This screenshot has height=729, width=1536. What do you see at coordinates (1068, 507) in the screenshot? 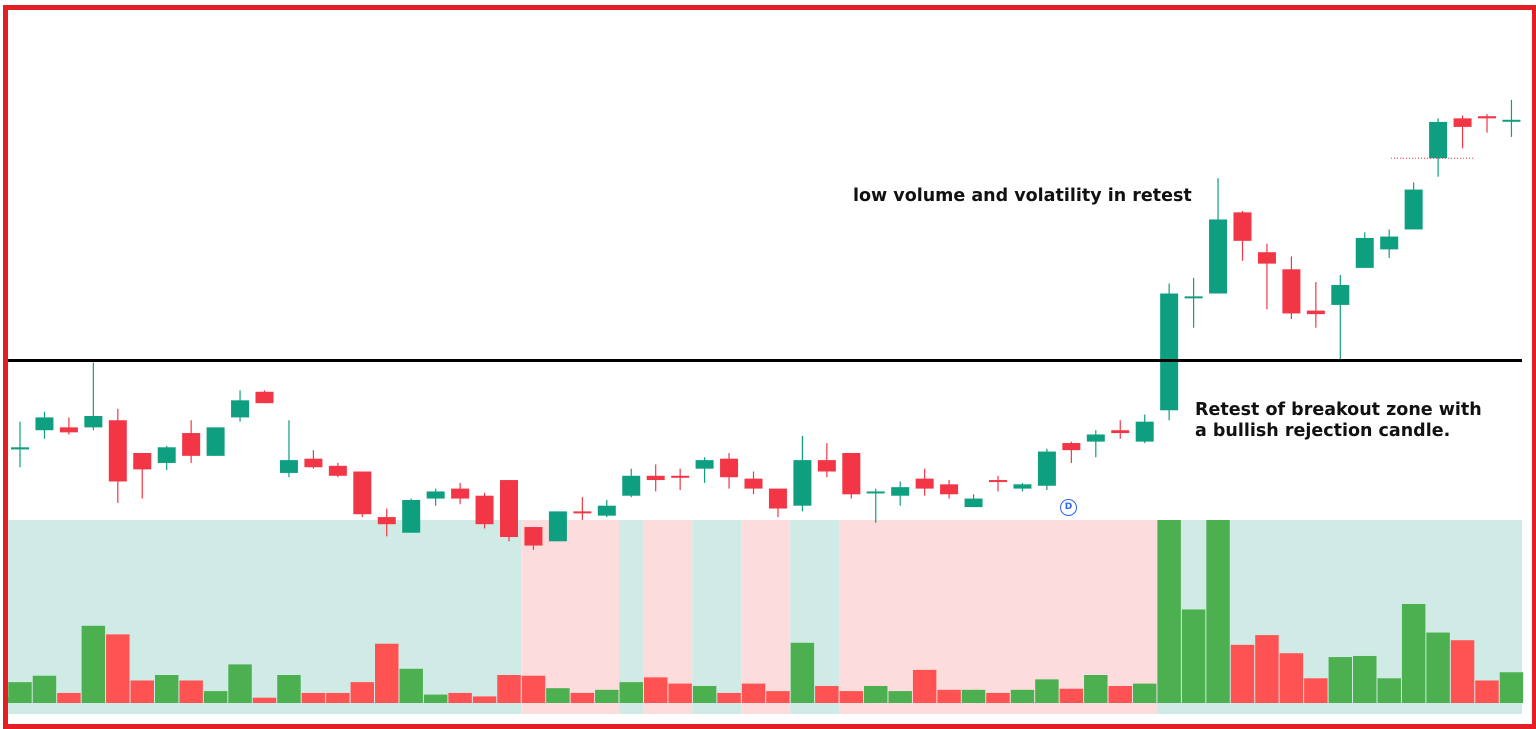
I see `dividend-marker-icon: D` at bounding box center [1068, 507].